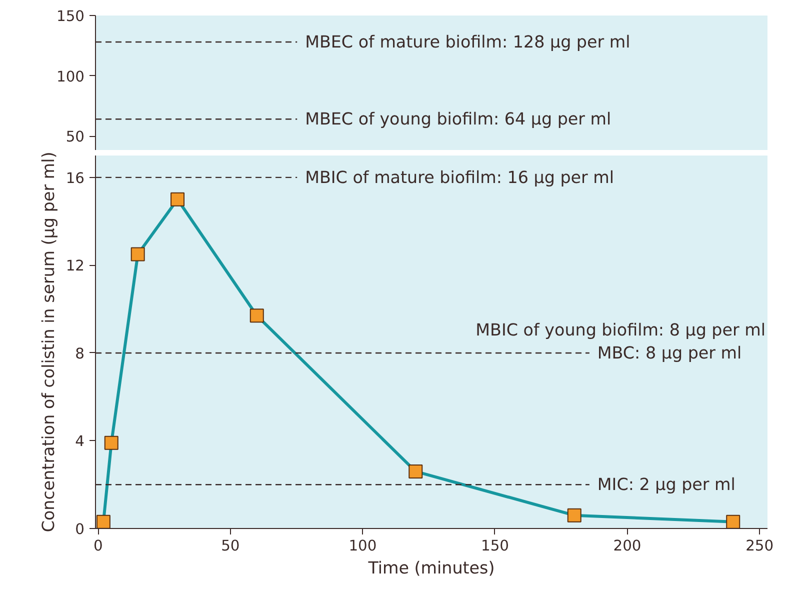 The image size is (787, 595). What do you see at coordinates (75, 178) in the screenshot?
I see `y-tick-label: 16` at bounding box center [75, 178].